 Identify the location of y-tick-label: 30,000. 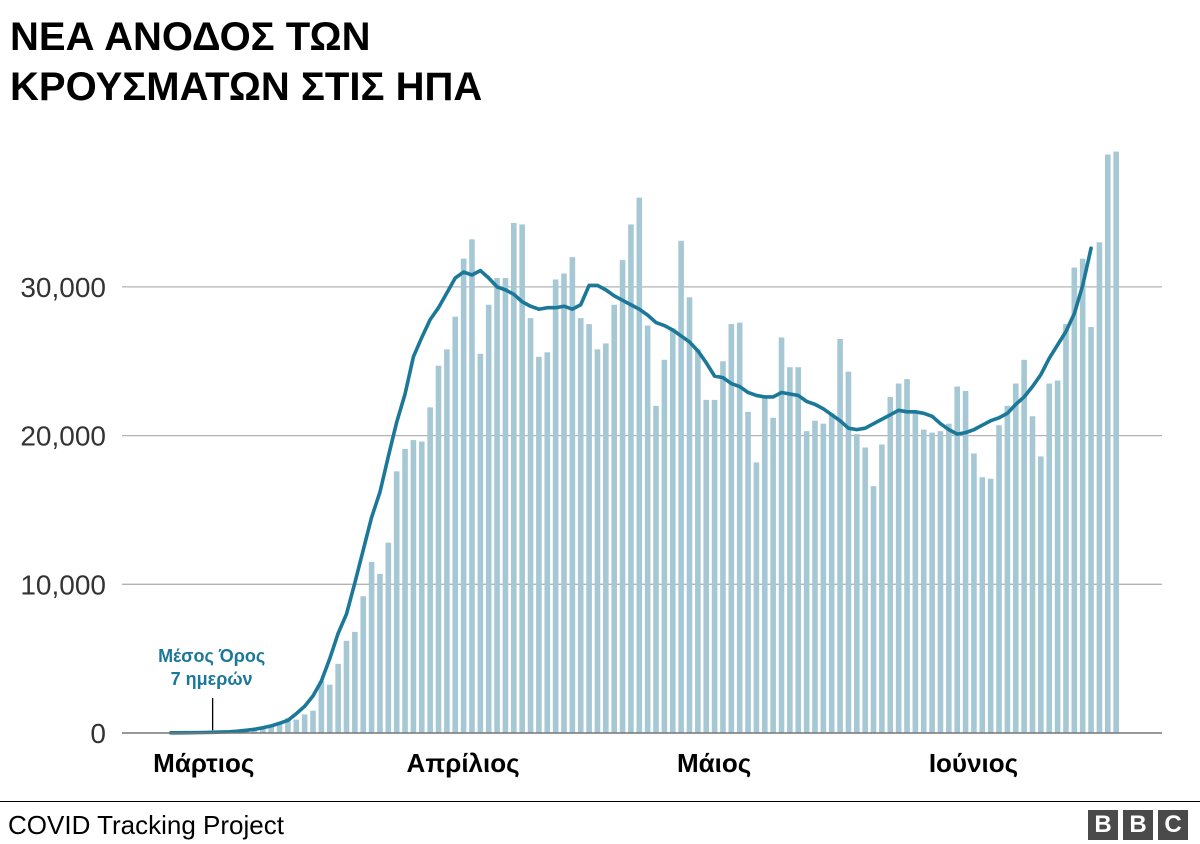
(63, 287).